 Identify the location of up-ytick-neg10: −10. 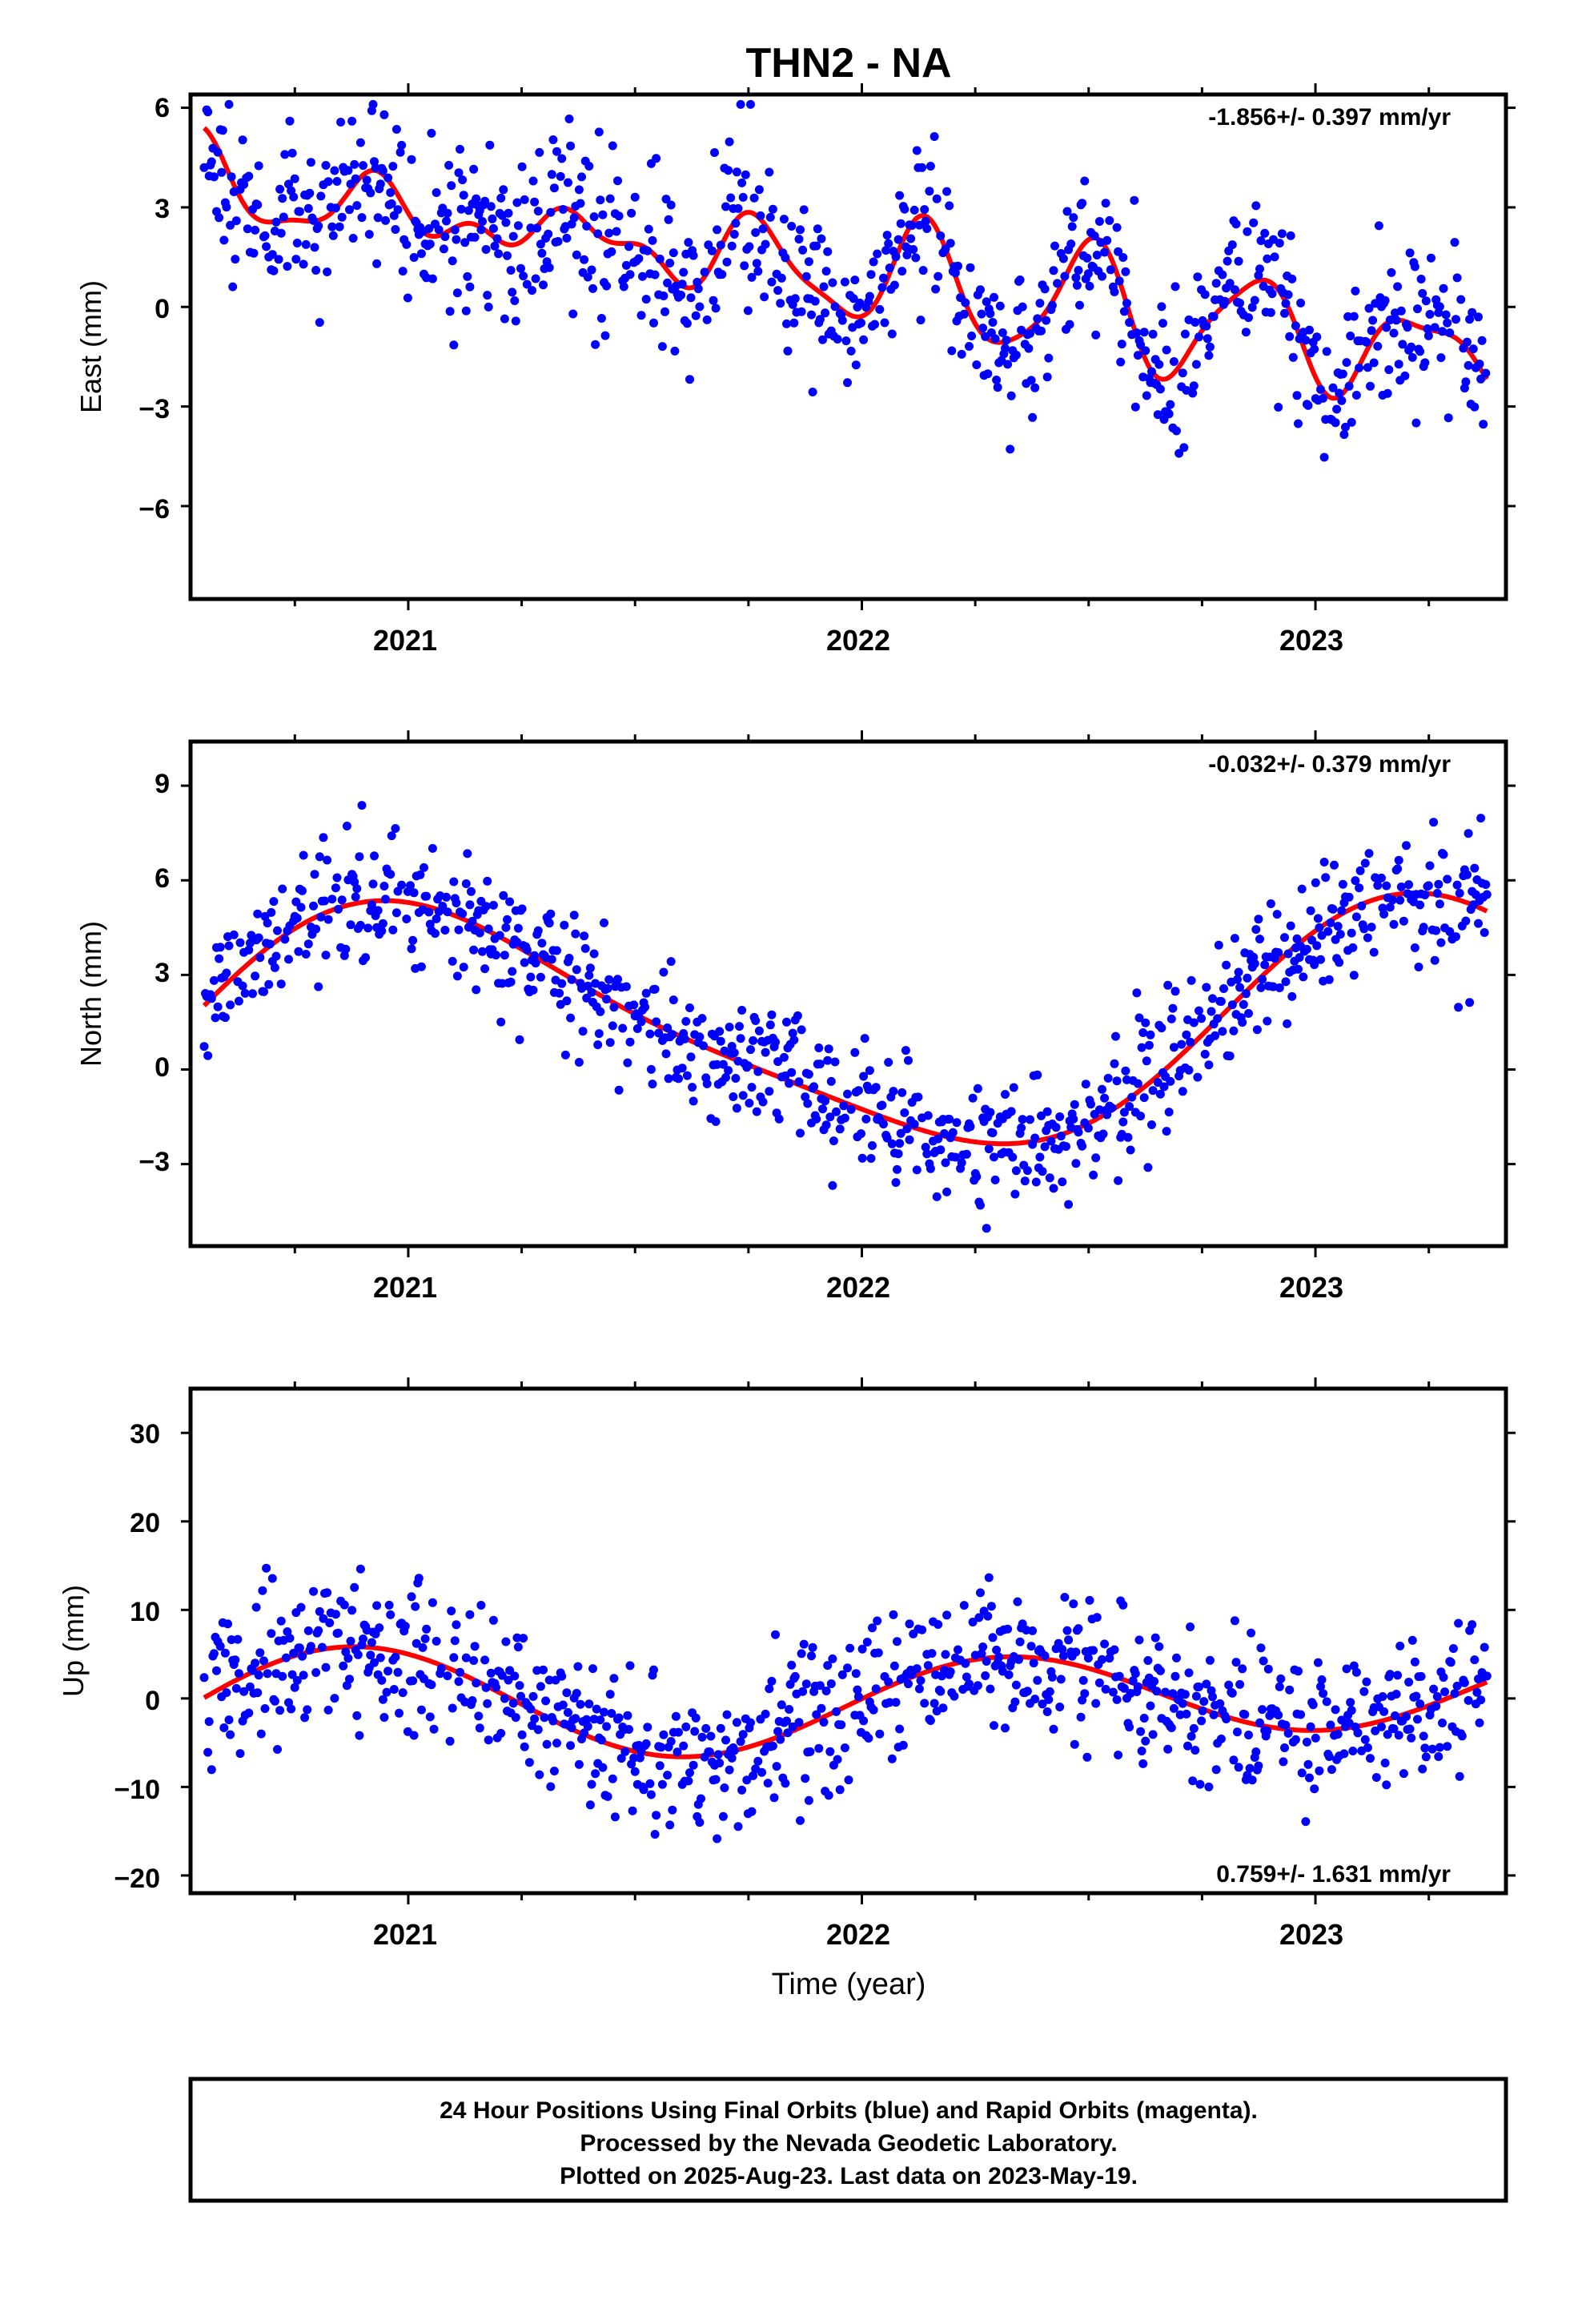
(137, 1790).